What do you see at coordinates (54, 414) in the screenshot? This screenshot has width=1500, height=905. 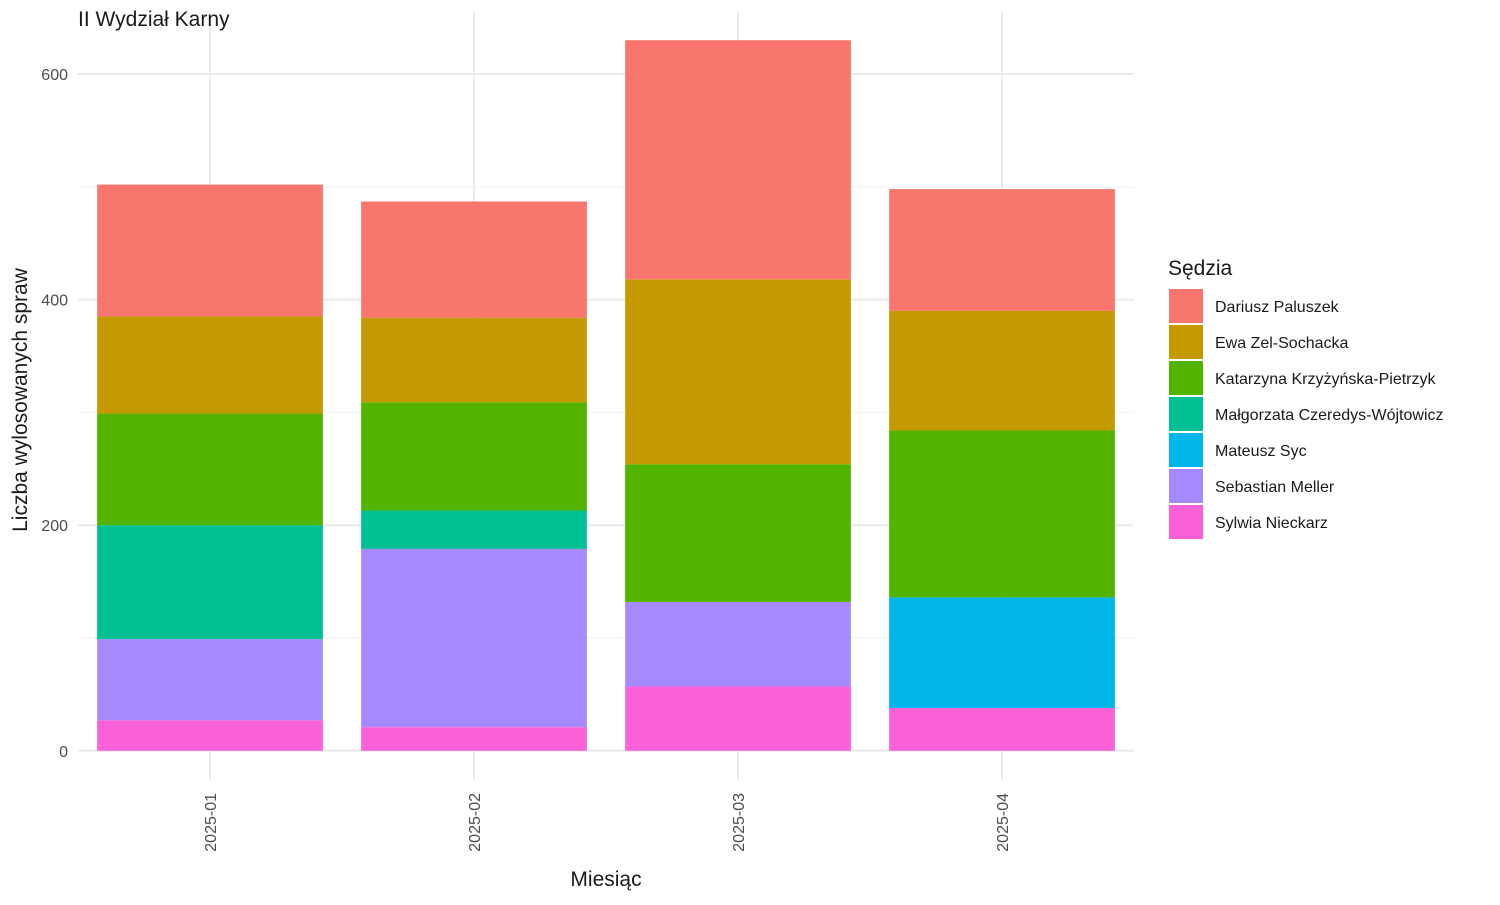 I see `y-axis-ticks: 0 200 400 600` at bounding box center [54, 414].